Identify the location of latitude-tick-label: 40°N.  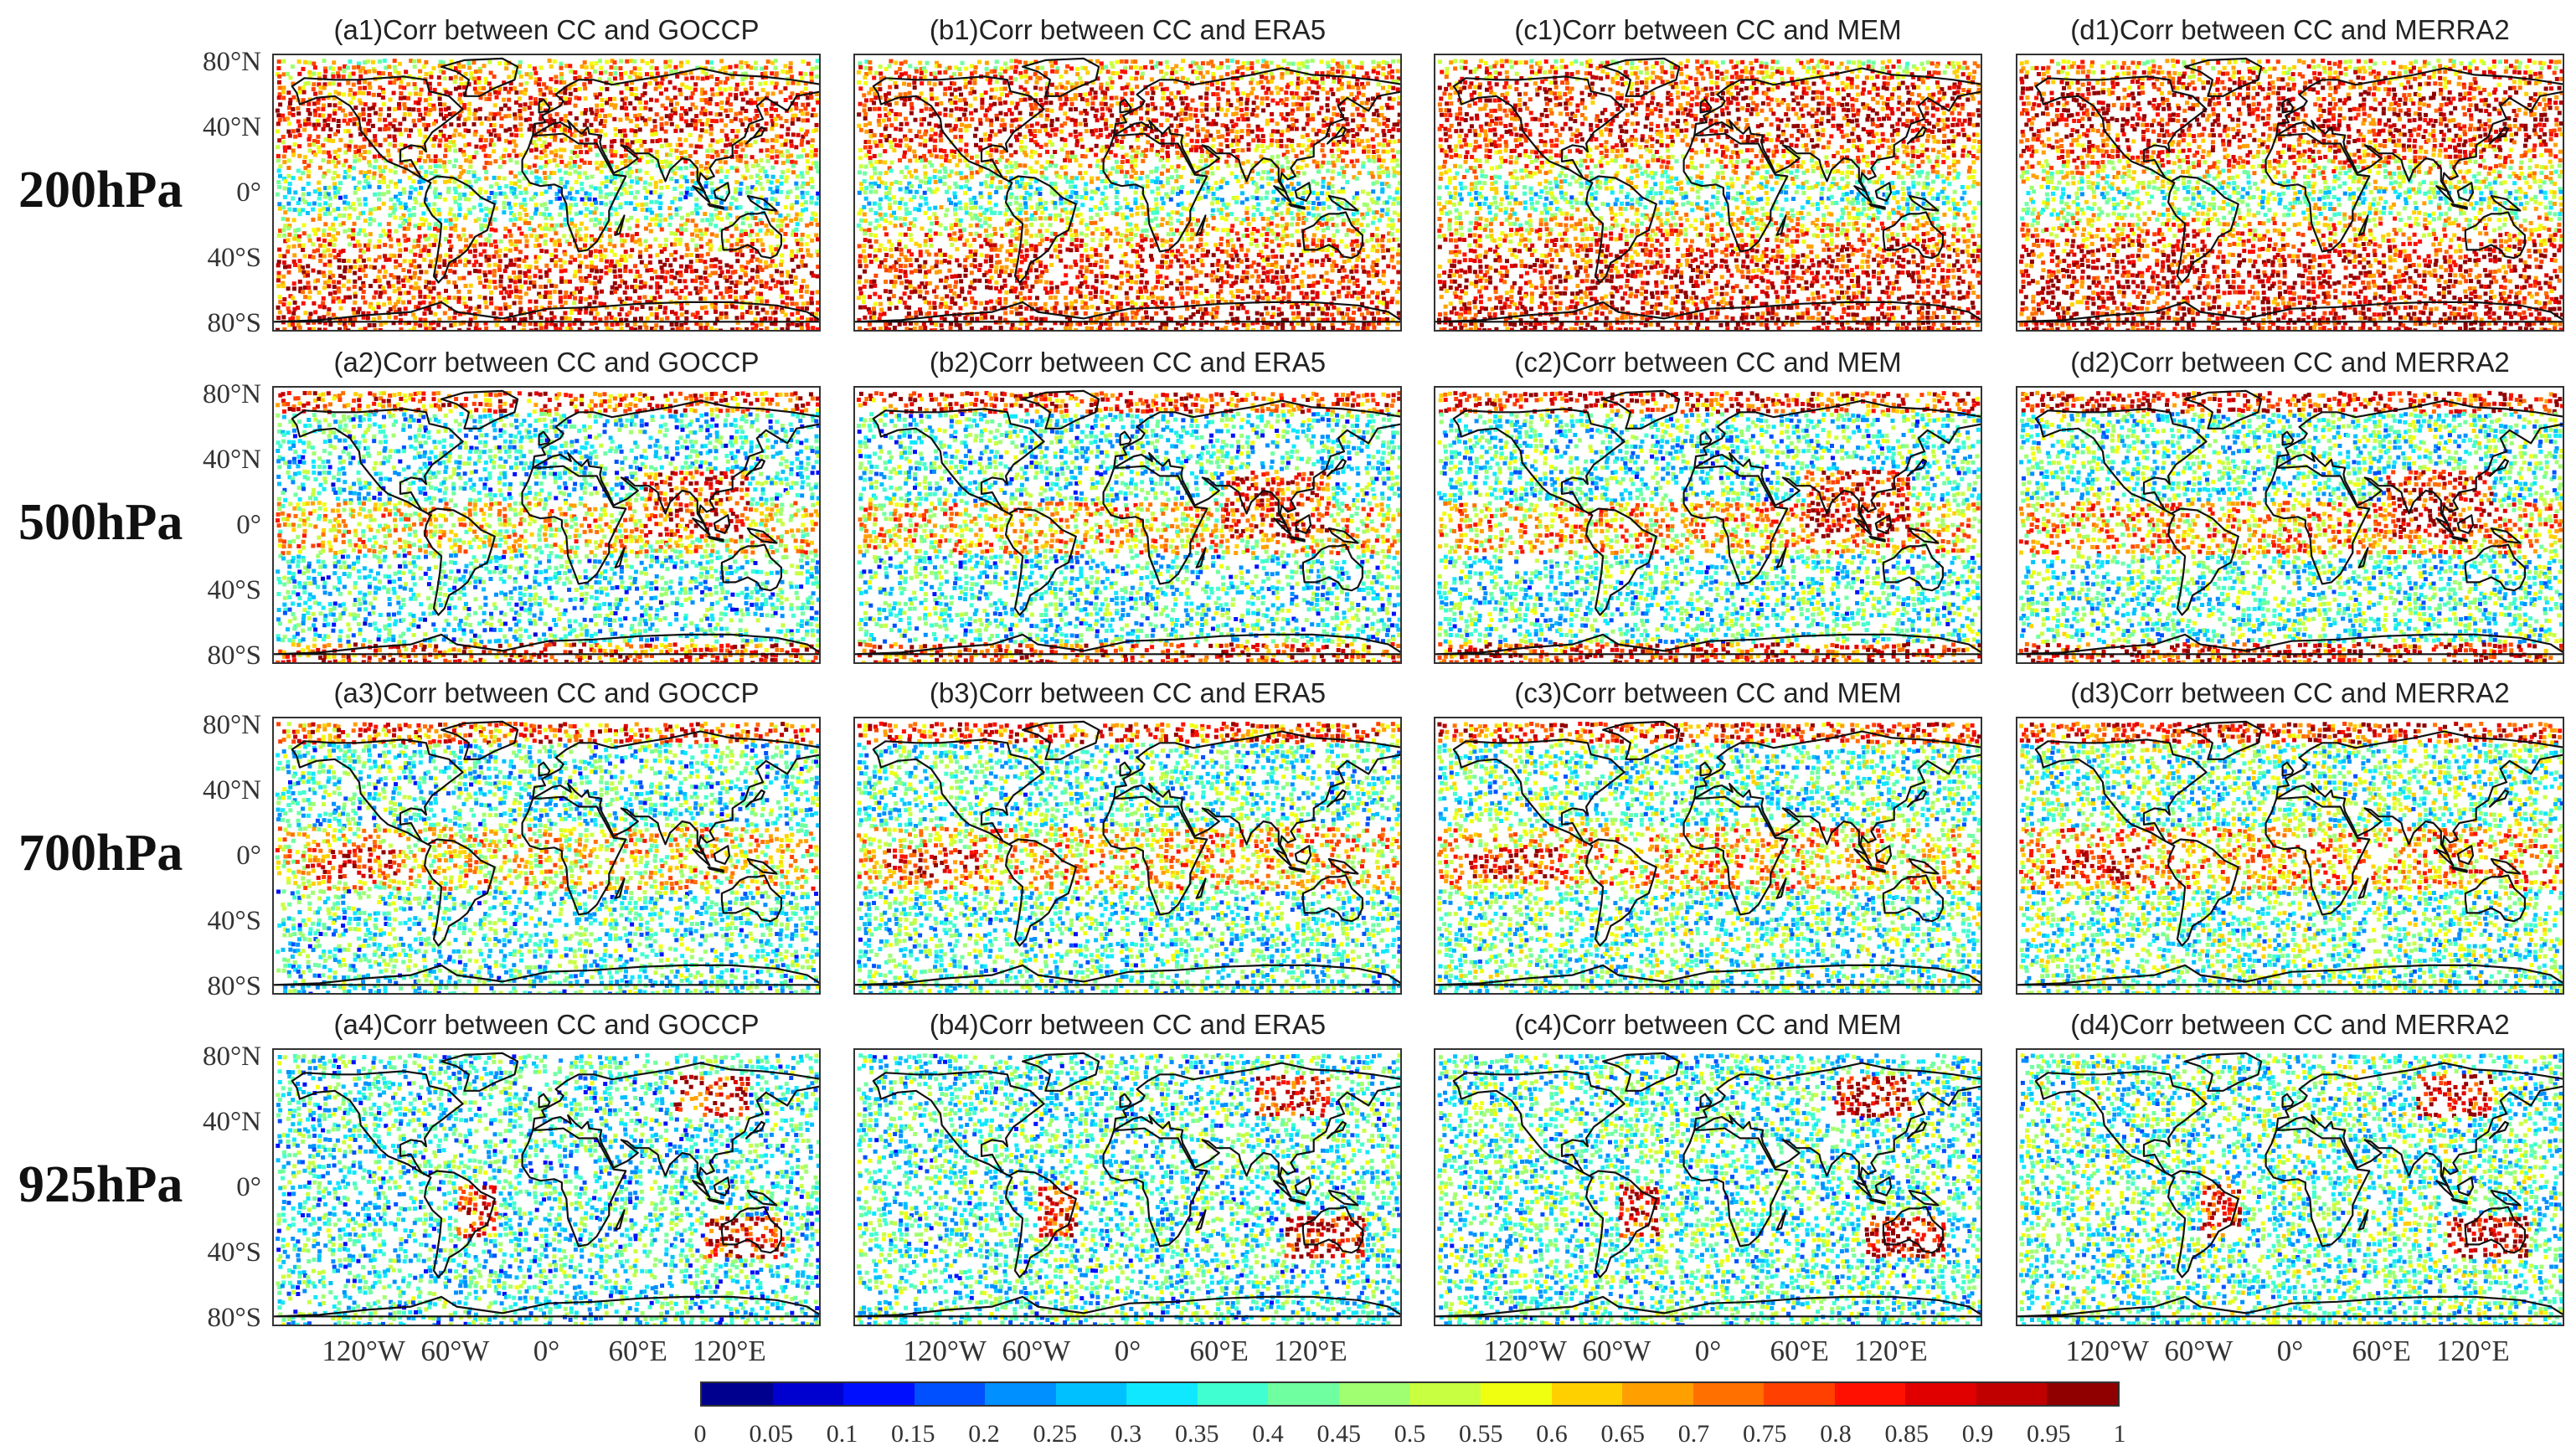
(214, 127).